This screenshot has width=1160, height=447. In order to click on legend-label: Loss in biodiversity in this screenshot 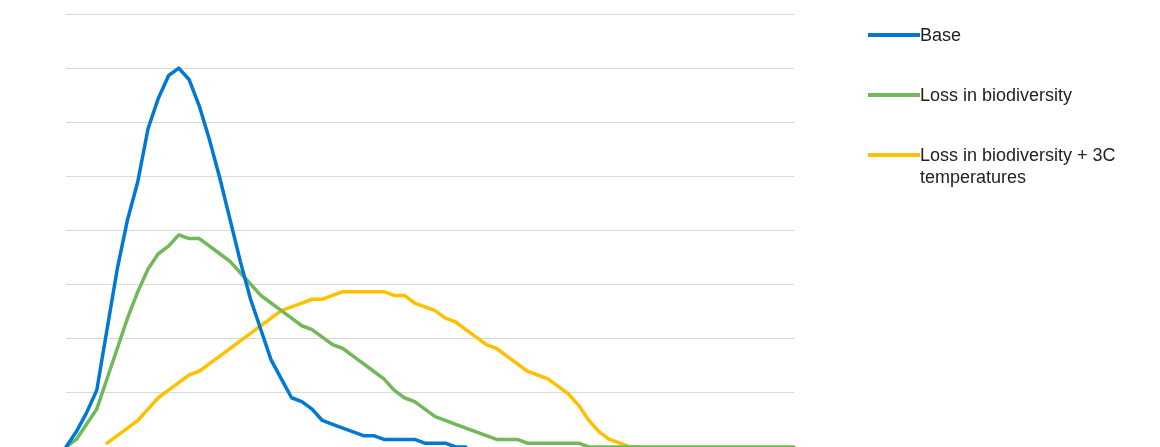, I will do `click(996, 95)`.